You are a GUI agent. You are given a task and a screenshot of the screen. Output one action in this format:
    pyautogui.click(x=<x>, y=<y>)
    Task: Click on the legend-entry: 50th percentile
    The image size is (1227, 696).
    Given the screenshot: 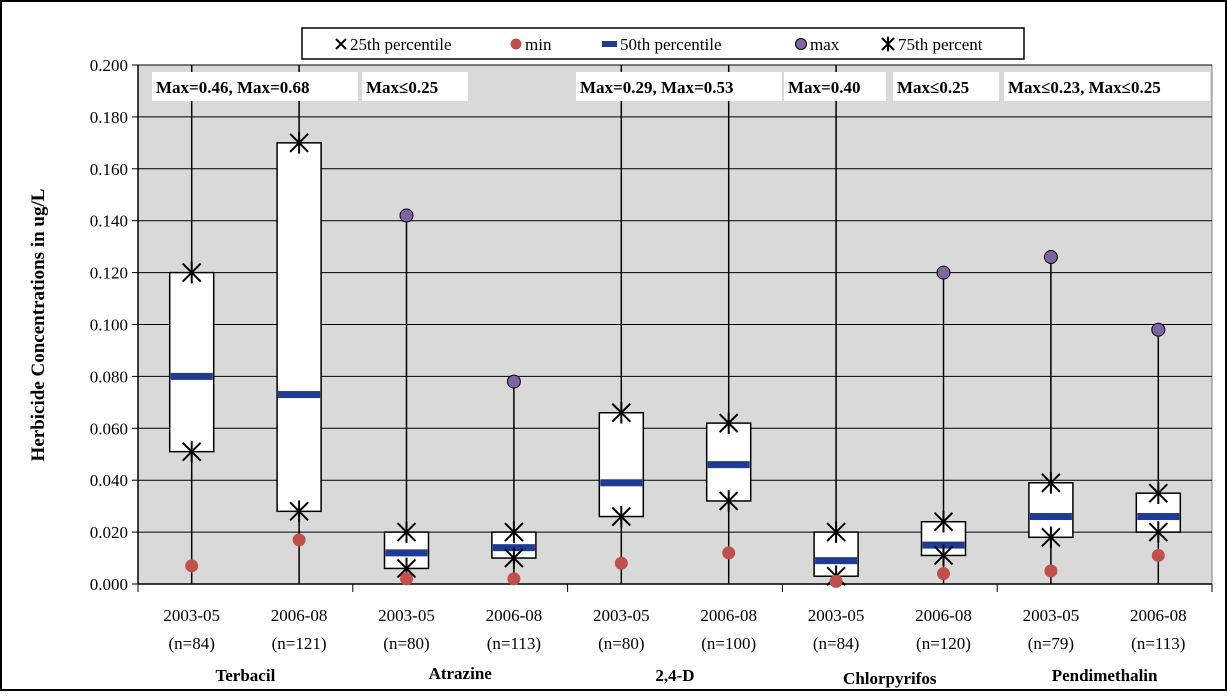 What is the action you would take?
    pyautogui.click(x=662, y=44)
    